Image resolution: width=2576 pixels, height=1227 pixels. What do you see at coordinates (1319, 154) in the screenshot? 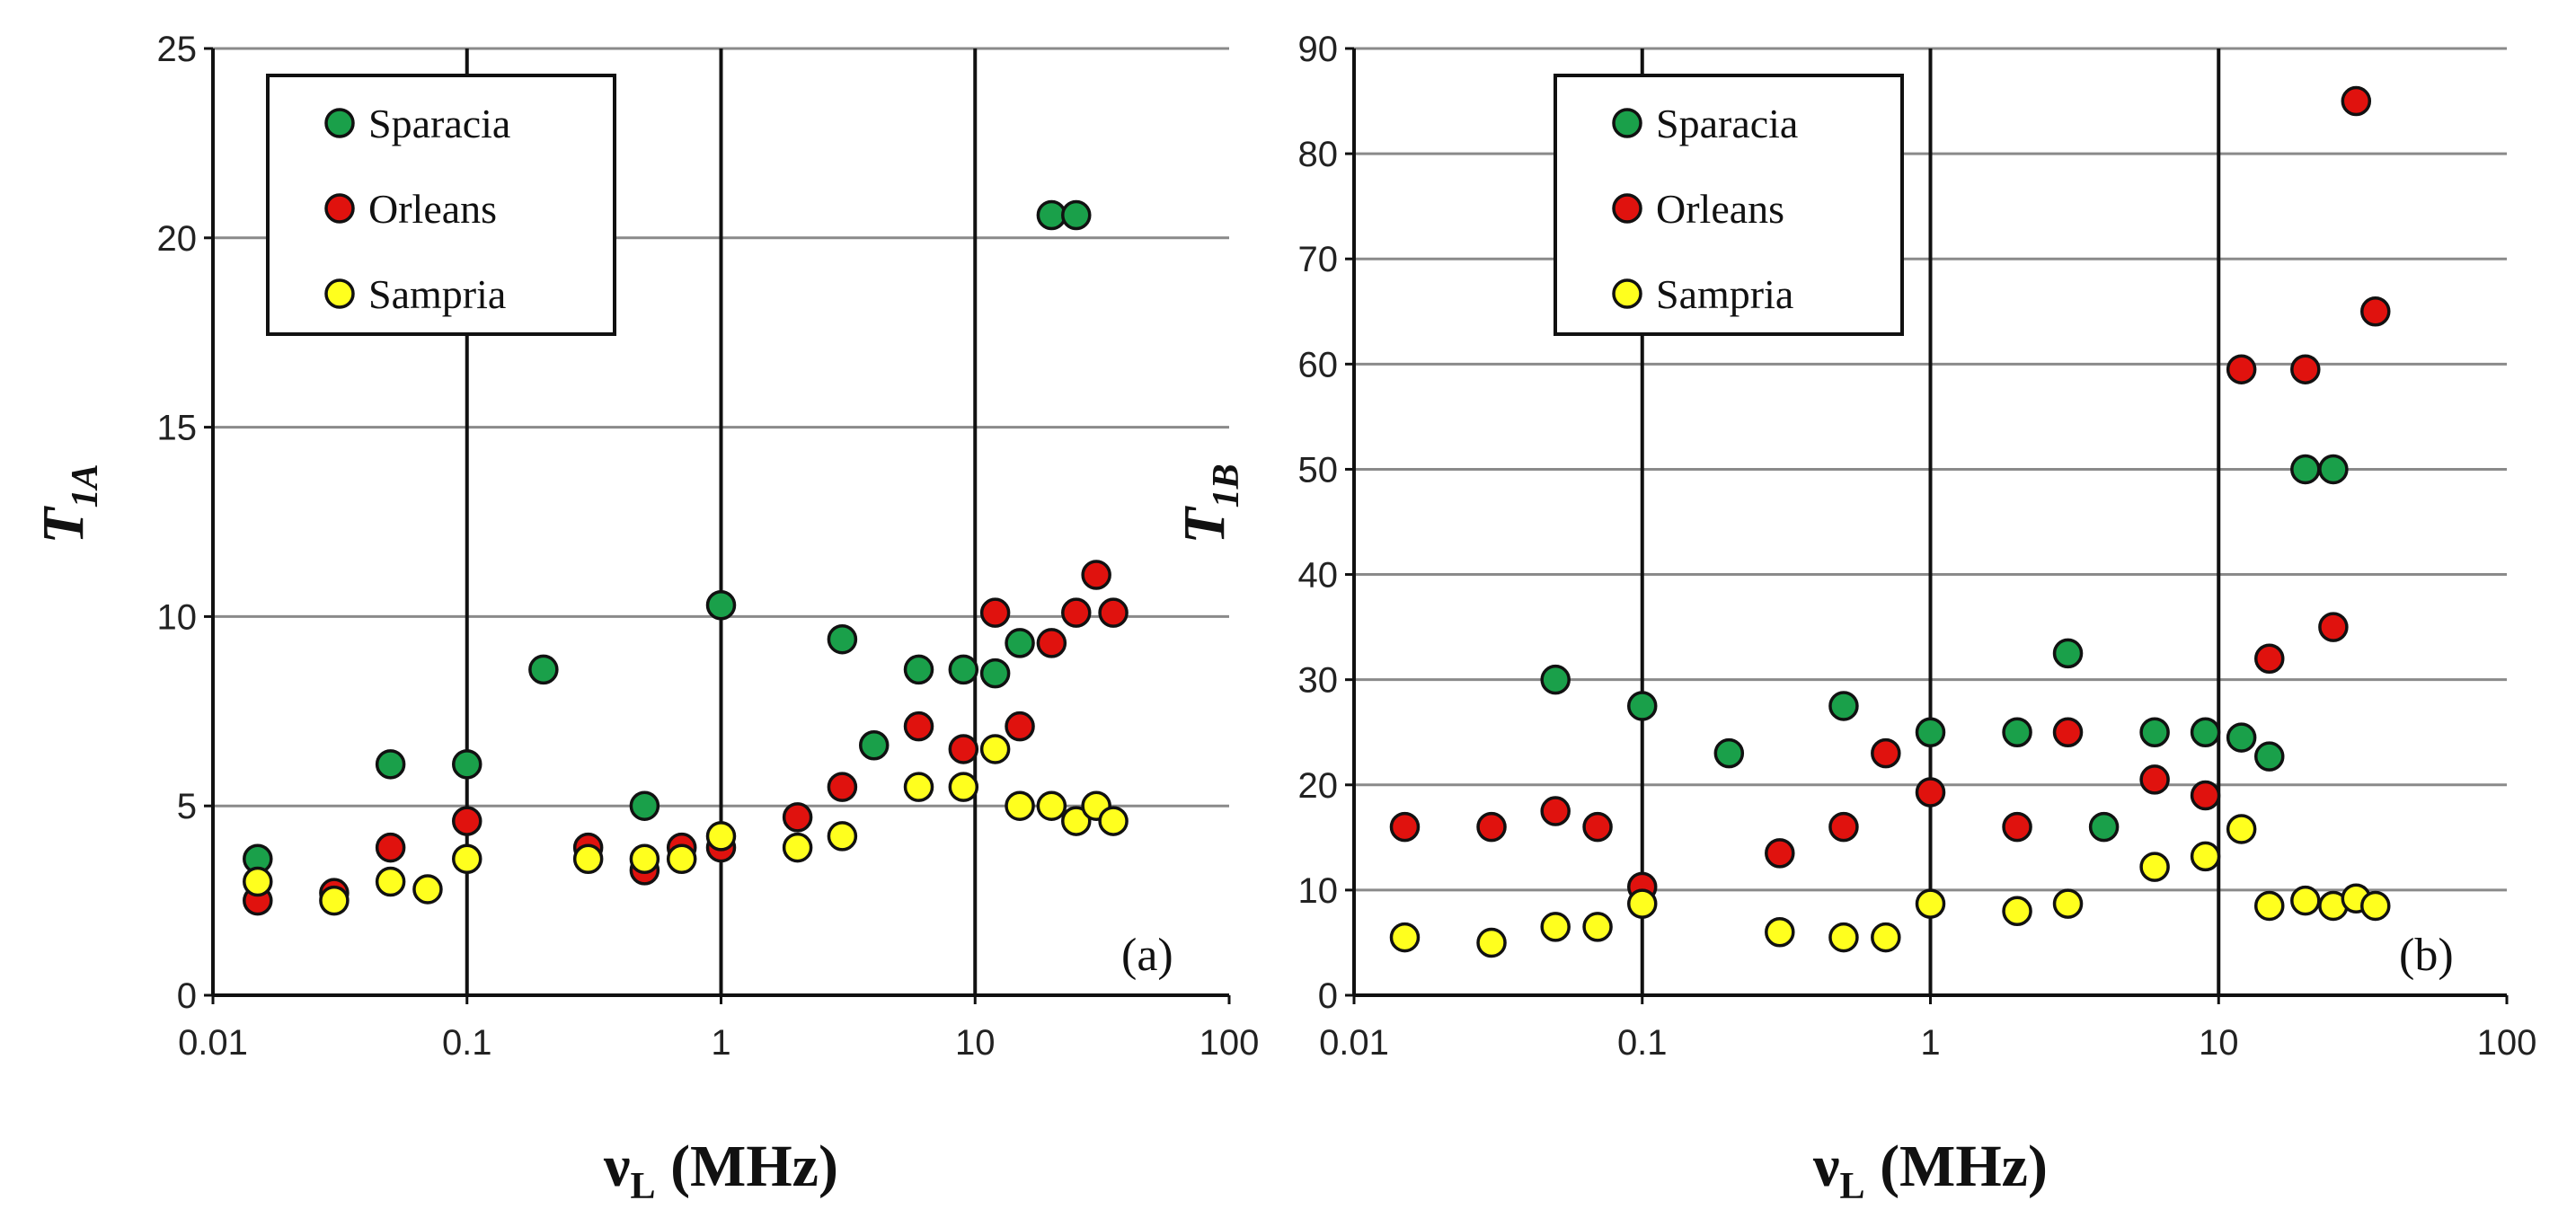
I see `y-tick-label: 80` at bounding box center [1319, 154].